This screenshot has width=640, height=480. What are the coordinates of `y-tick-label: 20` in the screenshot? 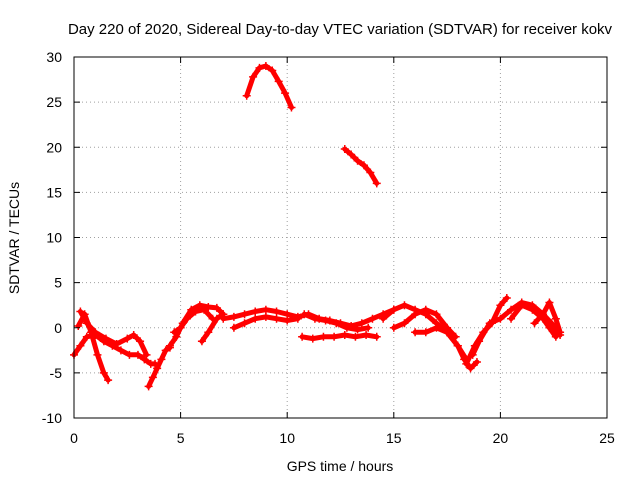 It's located at (54, 147).